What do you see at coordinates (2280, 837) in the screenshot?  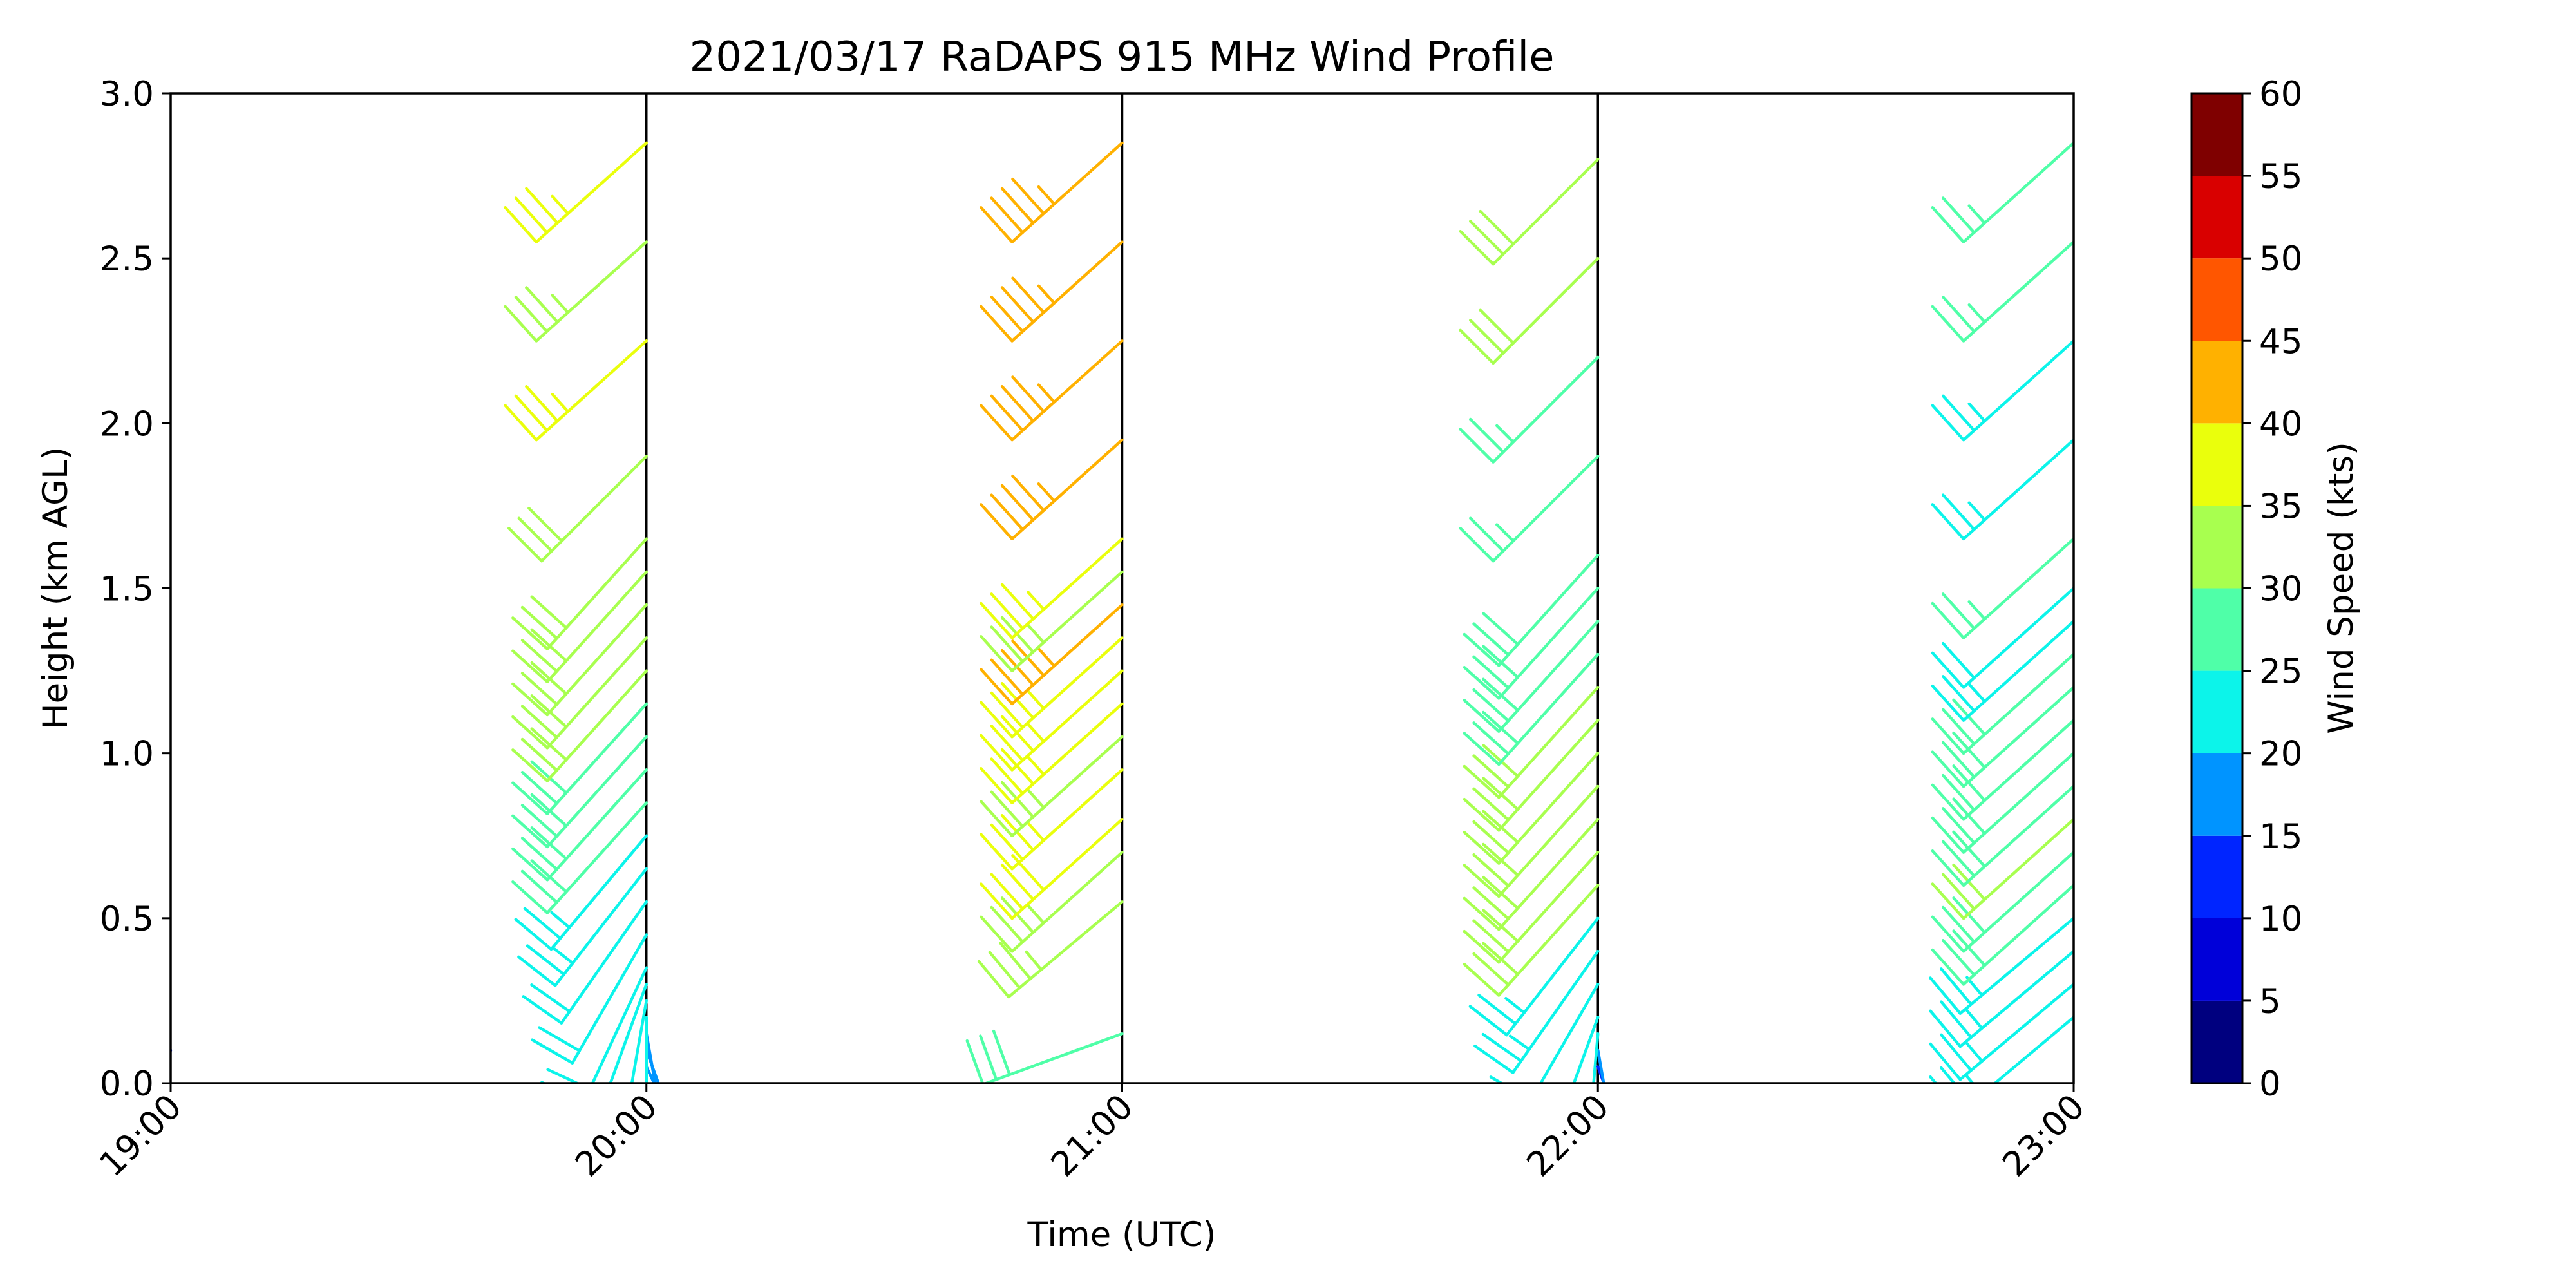 I see `colorbar-tick-label: 15` at bounding box center [2280, 837].